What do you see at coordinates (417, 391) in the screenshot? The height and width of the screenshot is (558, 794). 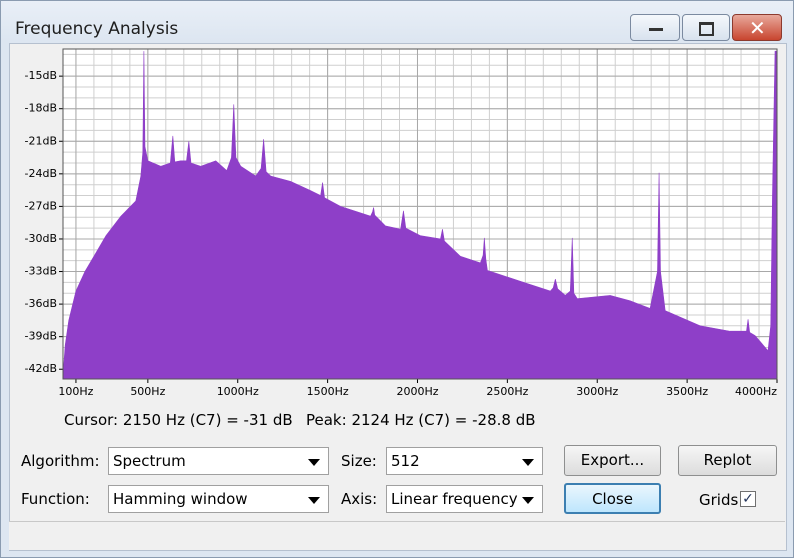 I see `x-tick-label: 2000Hz` at bounding box center [417, 391].